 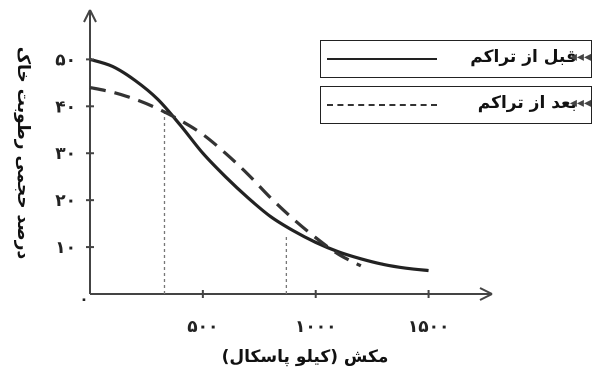 What do you see at coordinates (429, 327) in the screenshot?
I see `x-tick-label: ۱۵۰۰` at bounding box center [429, 327].